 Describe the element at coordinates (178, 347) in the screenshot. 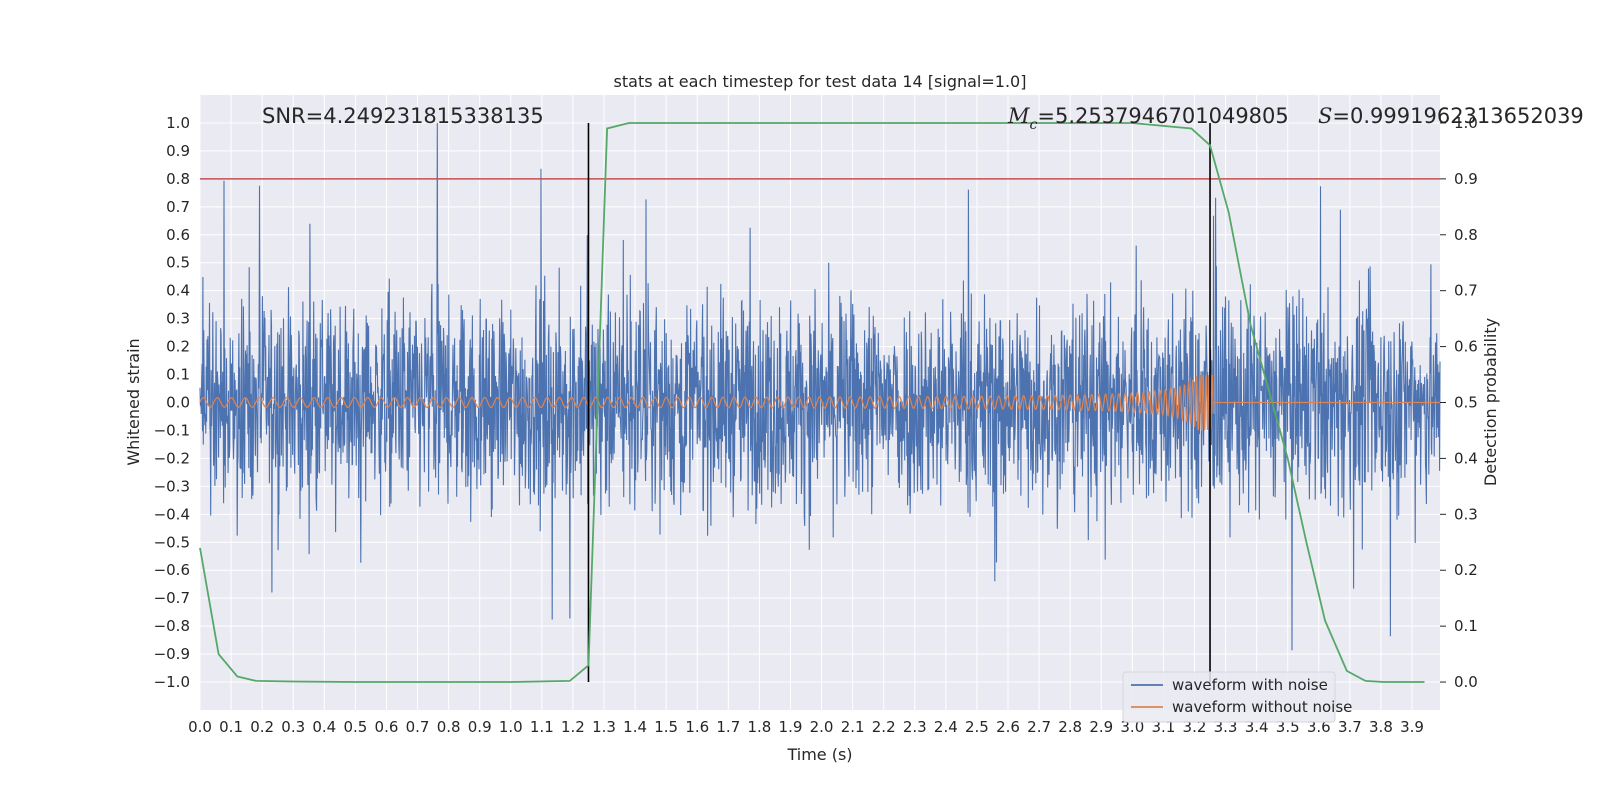

I see `y-tick-label: 0.2` at that location.